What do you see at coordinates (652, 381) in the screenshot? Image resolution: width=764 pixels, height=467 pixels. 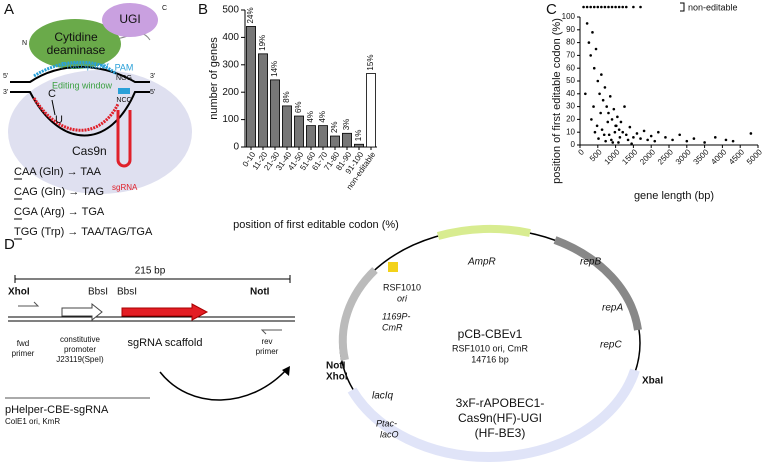 I see `site-label: XbaI` at bounding box center [652, 381].